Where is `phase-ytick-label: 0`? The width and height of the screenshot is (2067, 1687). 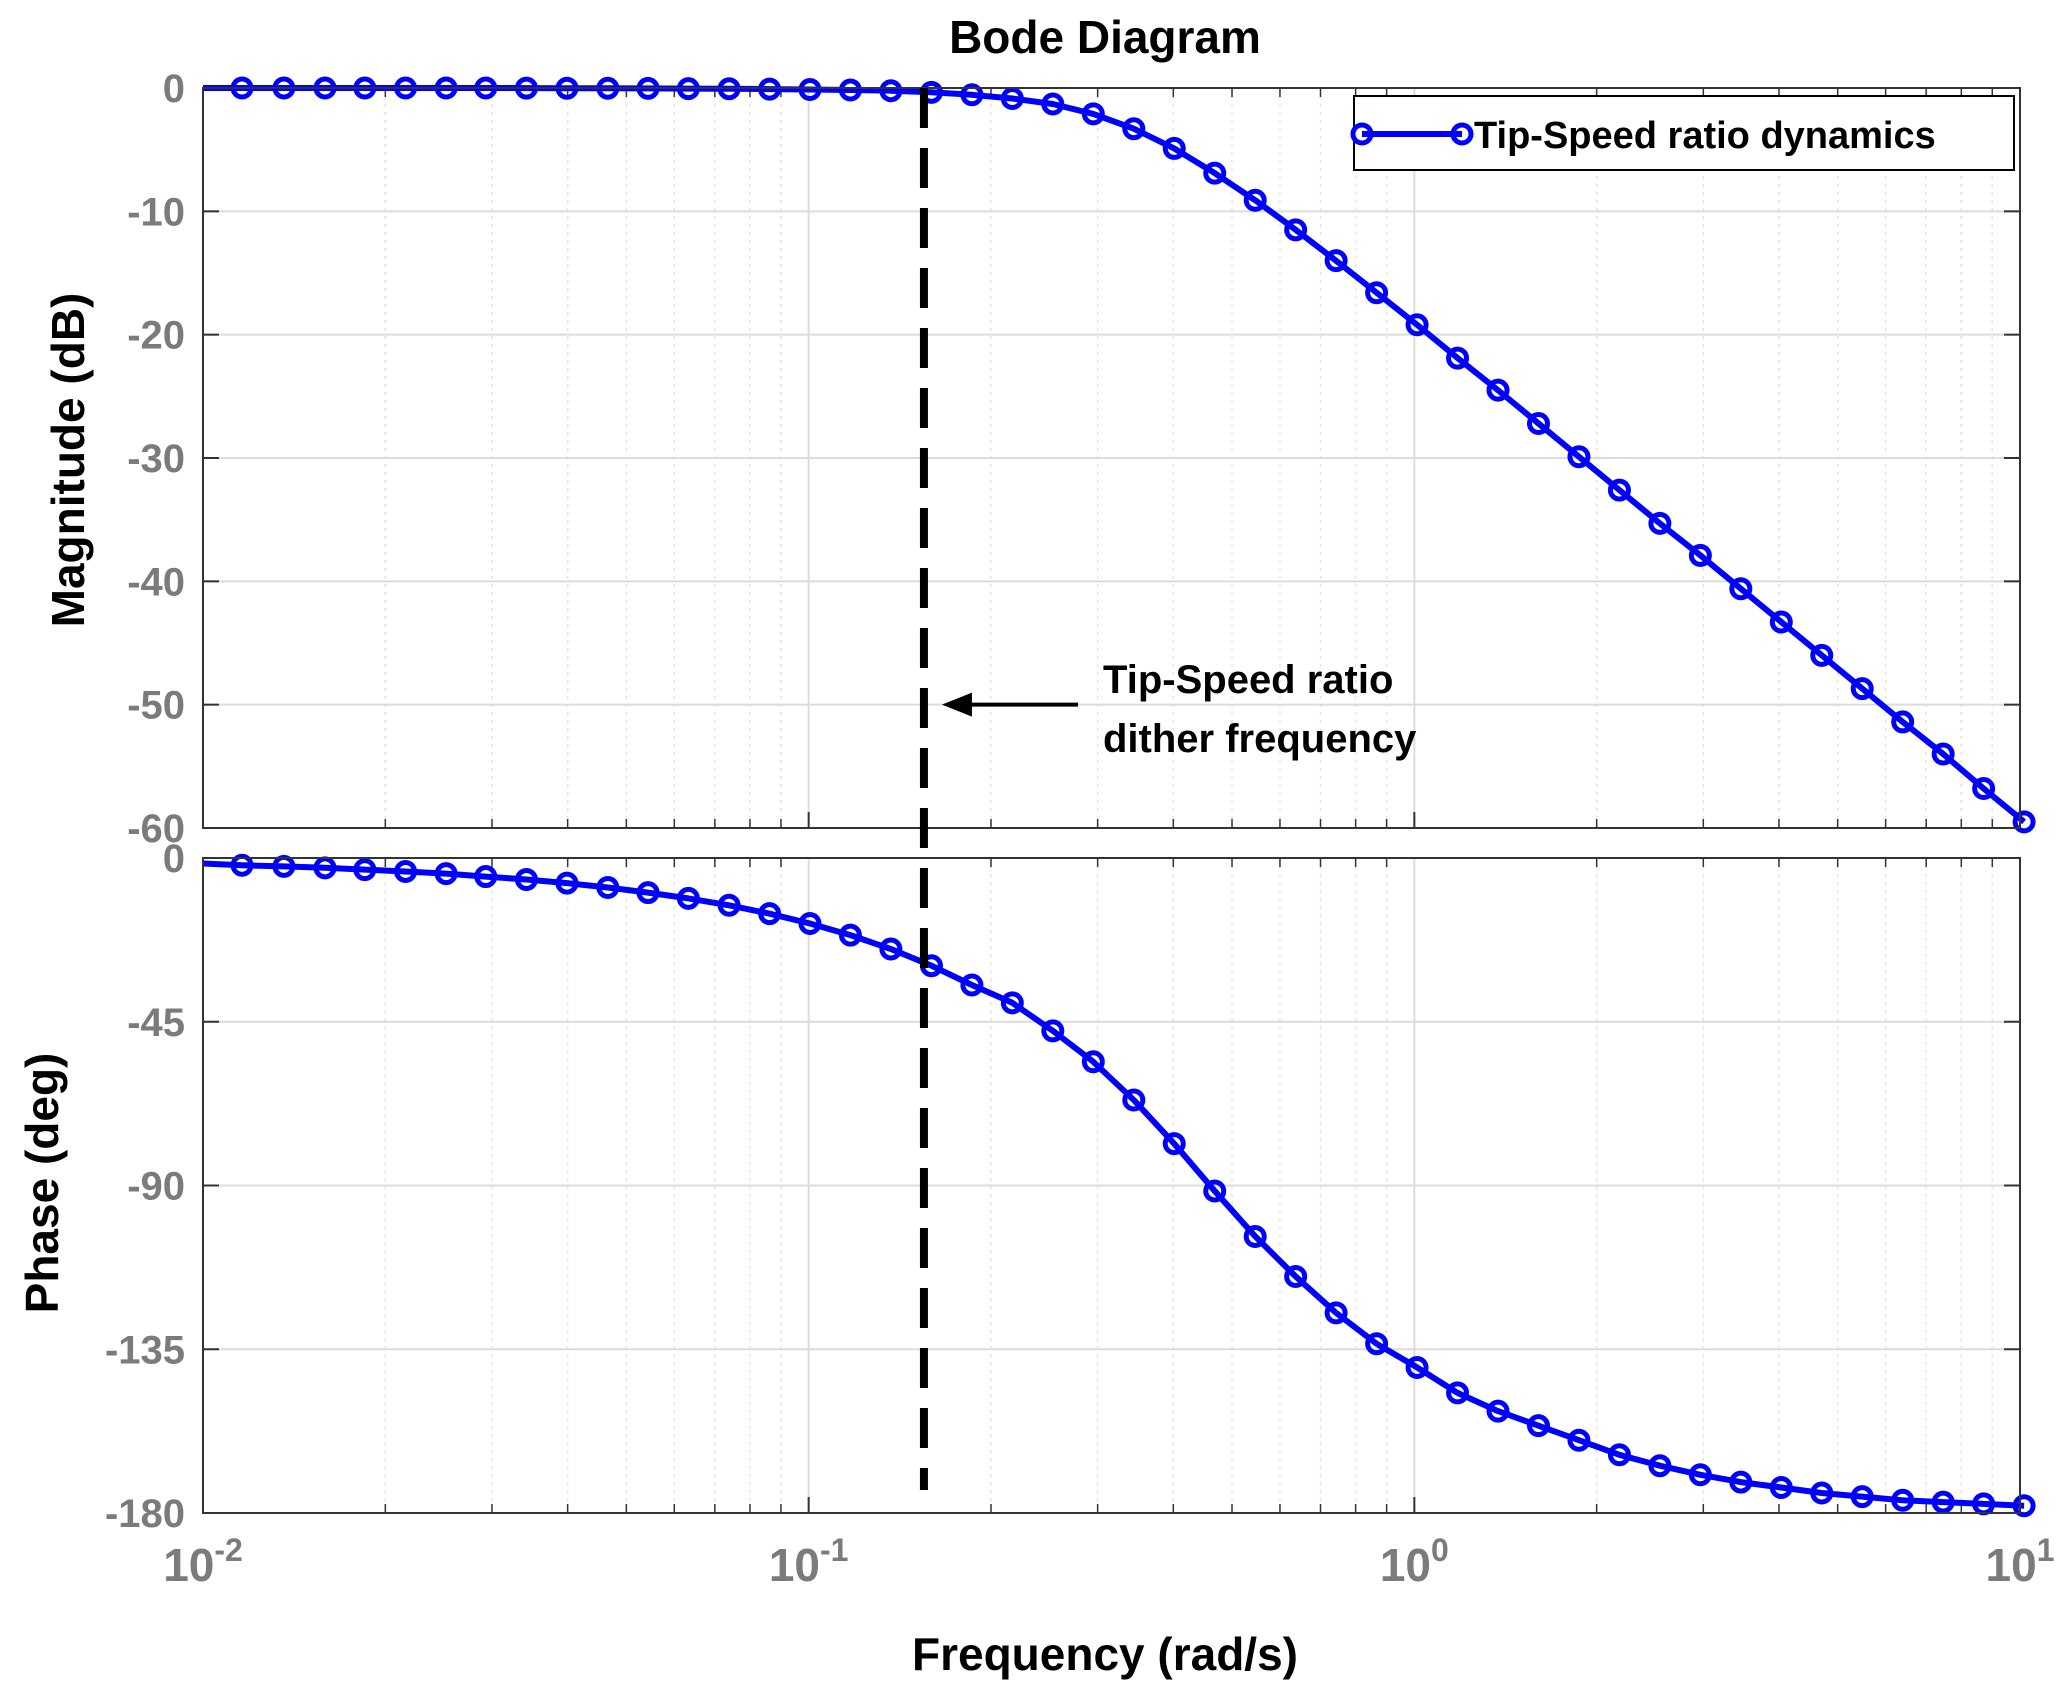
phase-ytick-label: 0 is located at coordinates (174, 859).